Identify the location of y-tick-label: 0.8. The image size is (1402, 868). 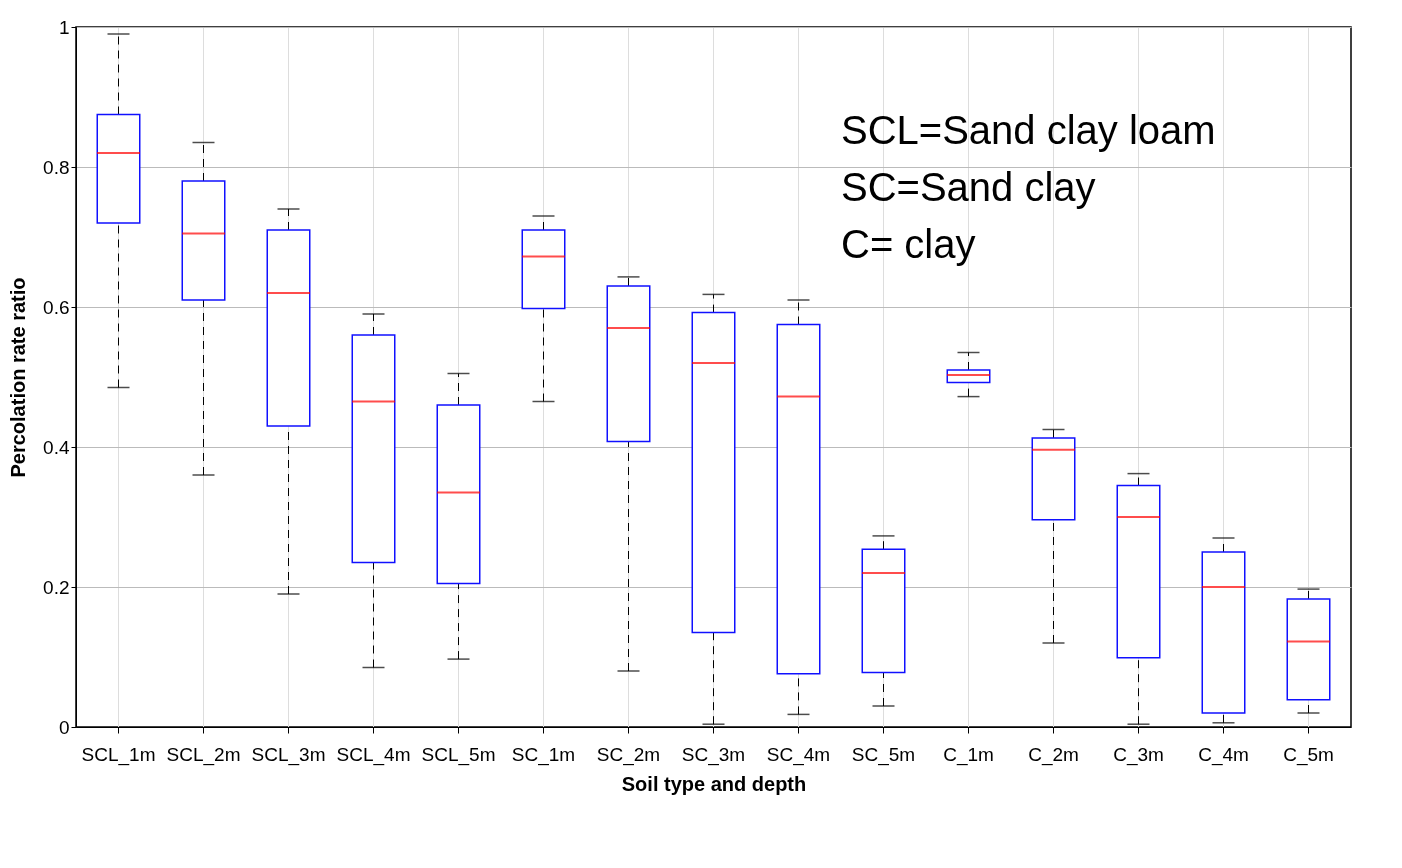
(56, 167).